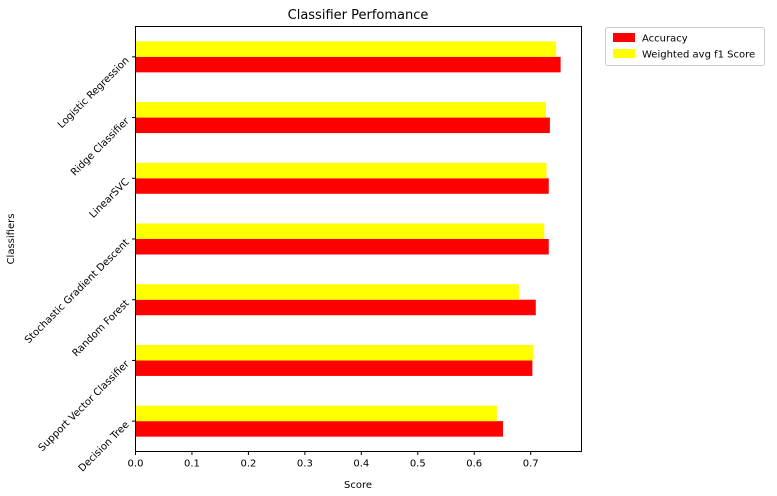 The image size is (777, 496). I want to click on x-tick-label: 0.6, so click(474, 464).